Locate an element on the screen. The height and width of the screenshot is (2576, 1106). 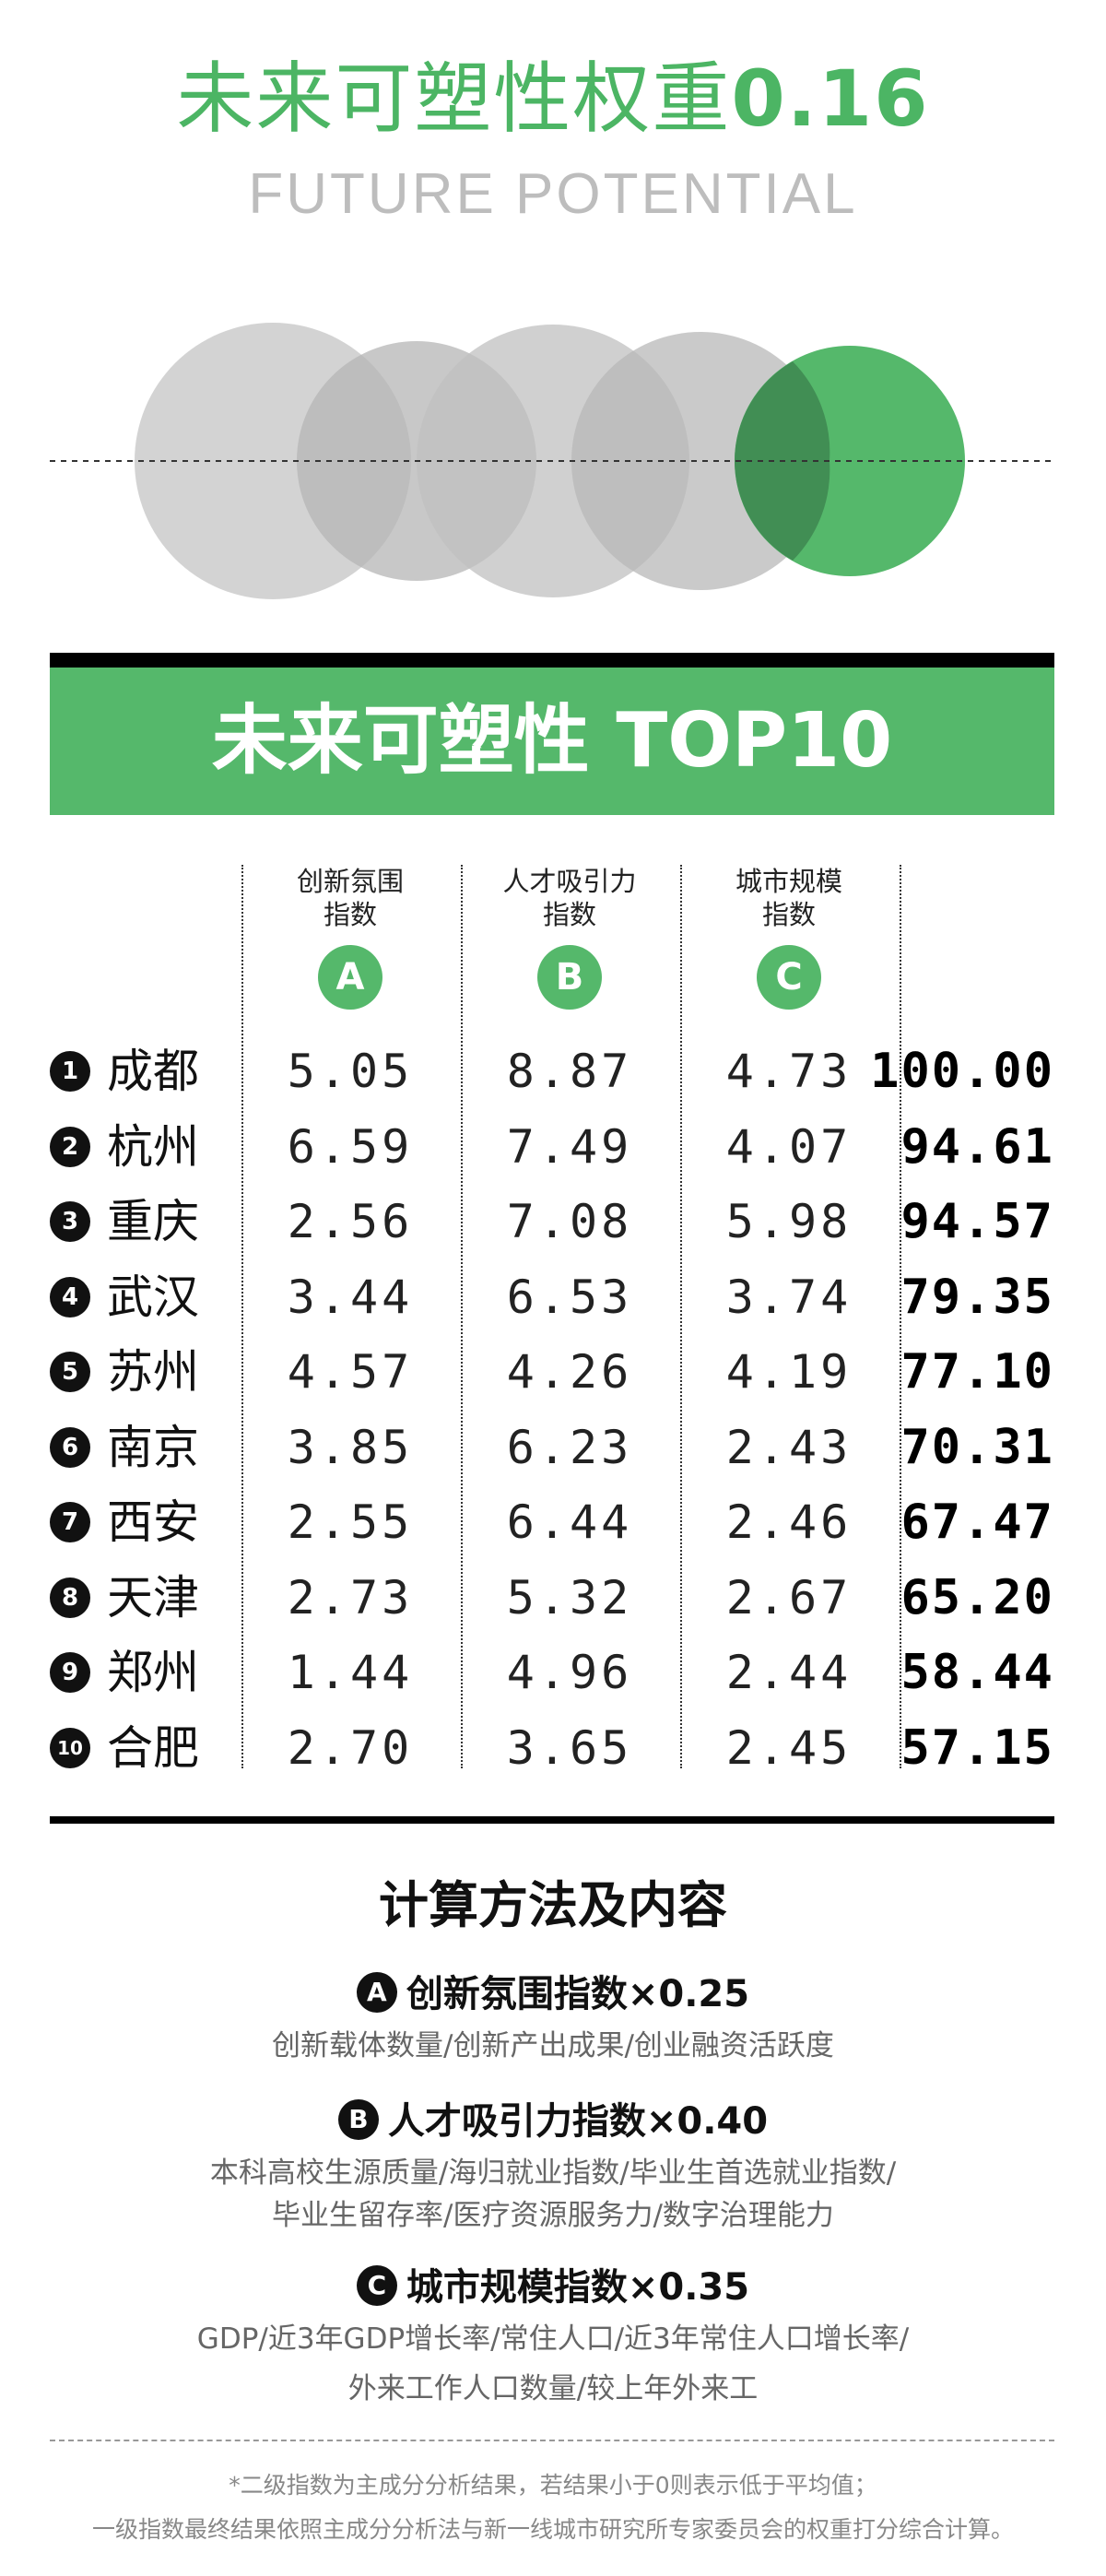
column-header-b: 人才吸引力 指数 is located at coordinates (569, 898).